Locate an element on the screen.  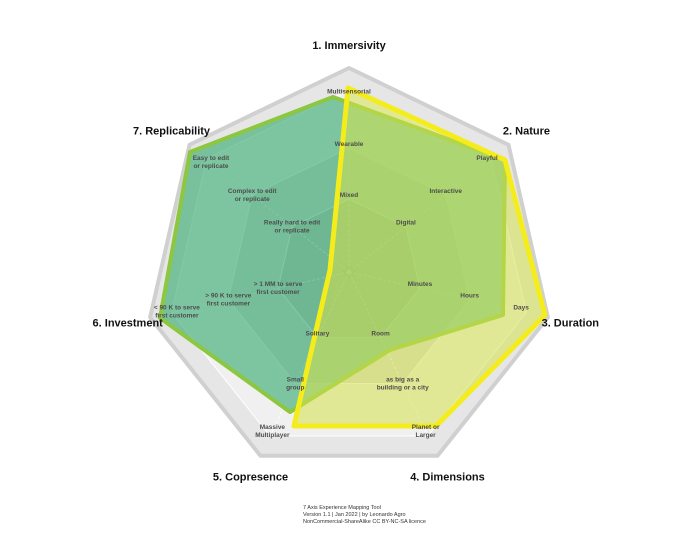
level-line: Planet or is located at coordinates (426, 427).